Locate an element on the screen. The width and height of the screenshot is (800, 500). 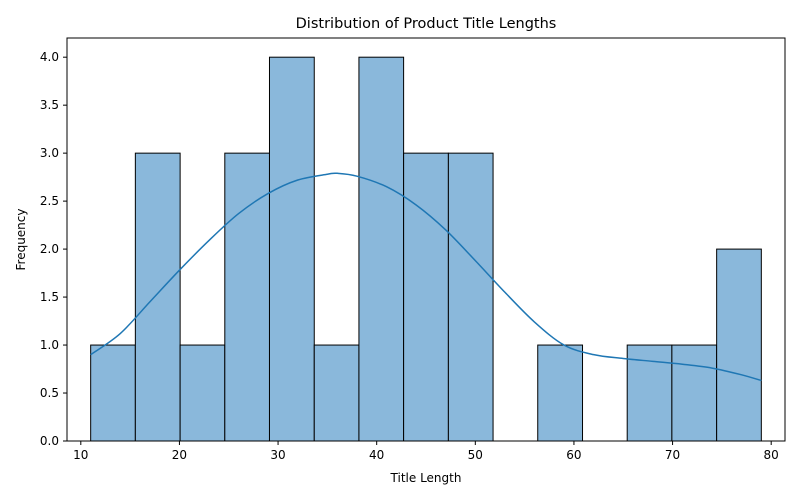
y-axis-label: Frequency is located at coordinates (21, 240).